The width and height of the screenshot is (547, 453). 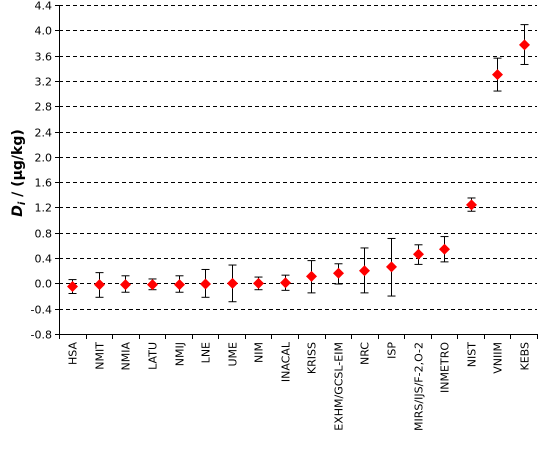 I want to click on y-tick-label: 2.0, so click(x=44, y=158).